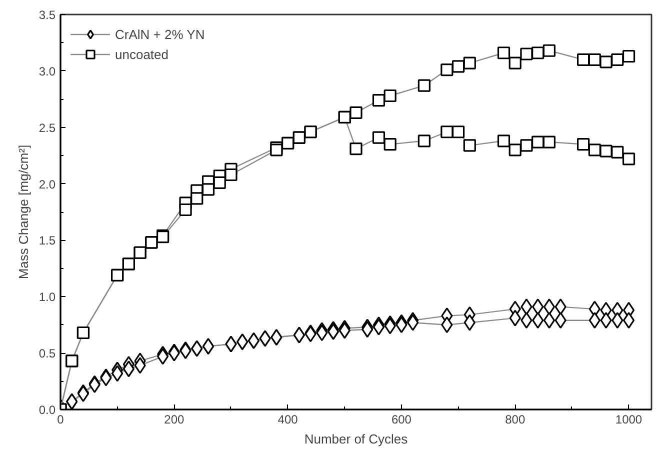 This screenshot has width=659, height=457. I want to click on y-tick-label: 0.0, so click(47, 410).